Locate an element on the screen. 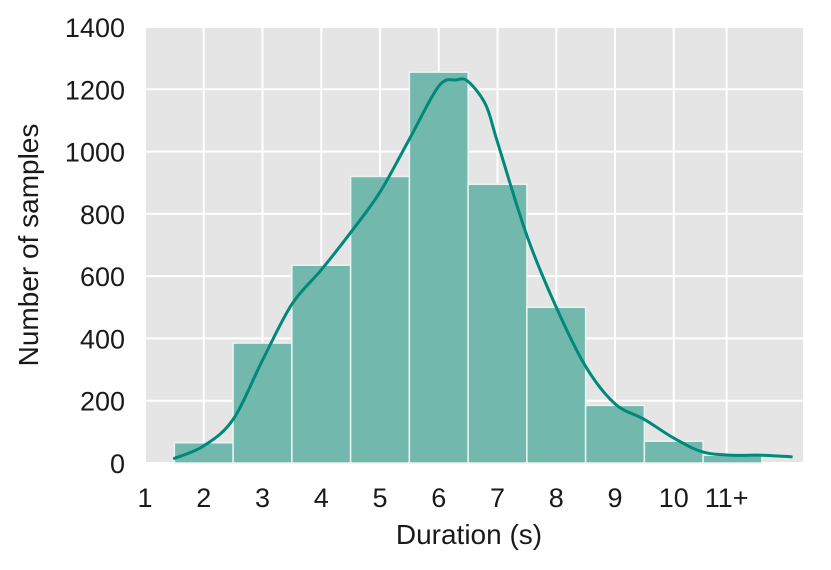 This screenshot has width=831, height=570. x-tick-label: 9 is located at coordinates (614, 498).